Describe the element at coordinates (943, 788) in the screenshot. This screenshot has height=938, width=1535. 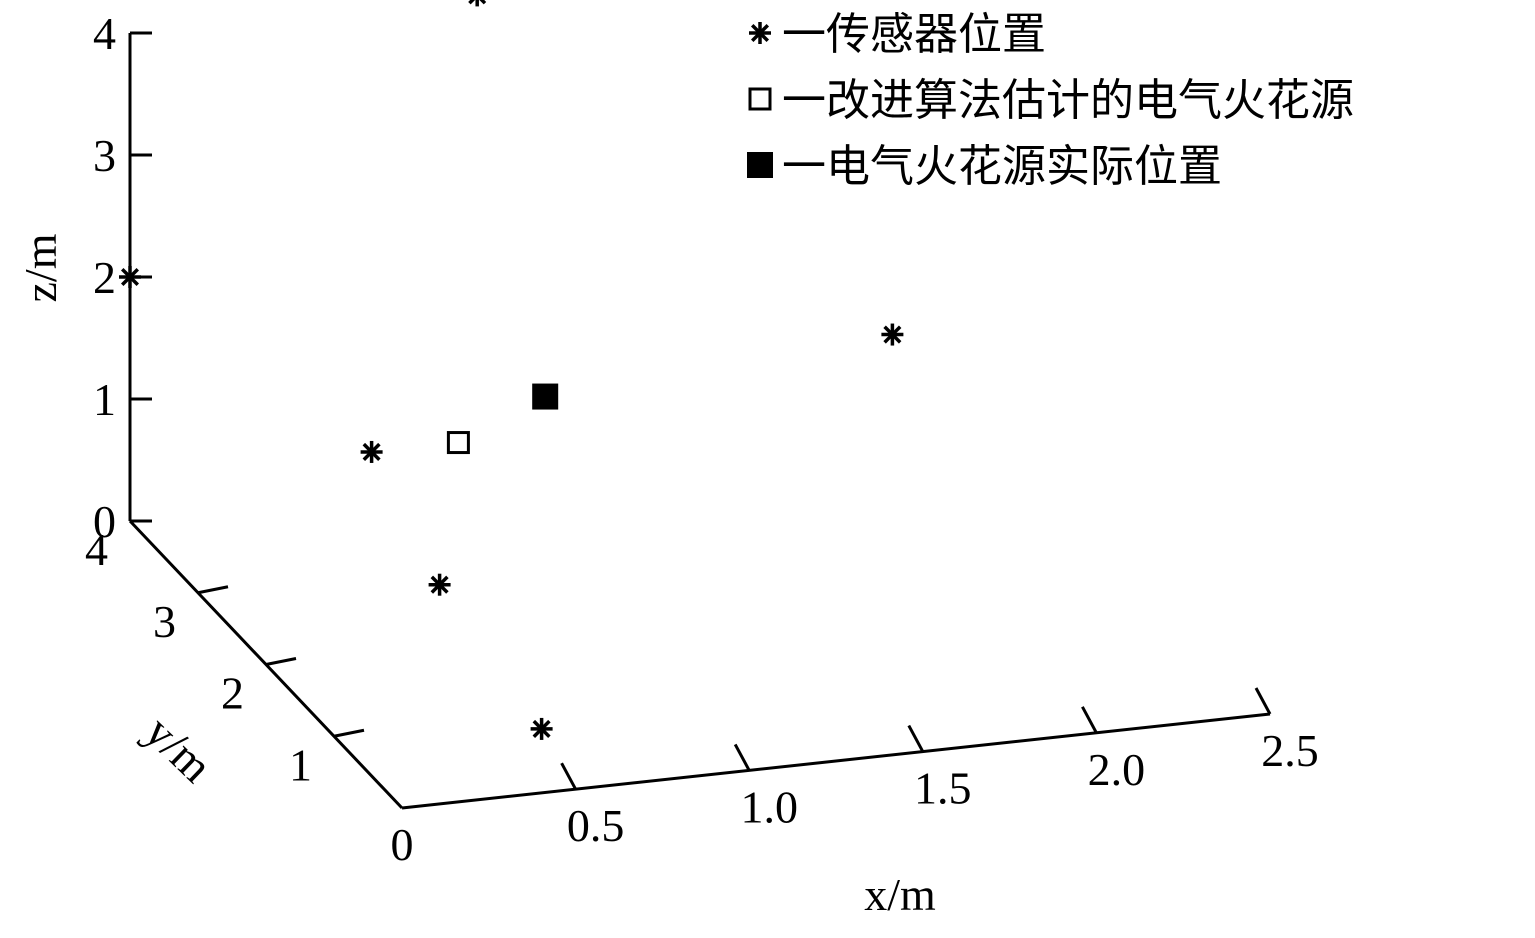
I see `x-tick-label: 1.5` at that location.